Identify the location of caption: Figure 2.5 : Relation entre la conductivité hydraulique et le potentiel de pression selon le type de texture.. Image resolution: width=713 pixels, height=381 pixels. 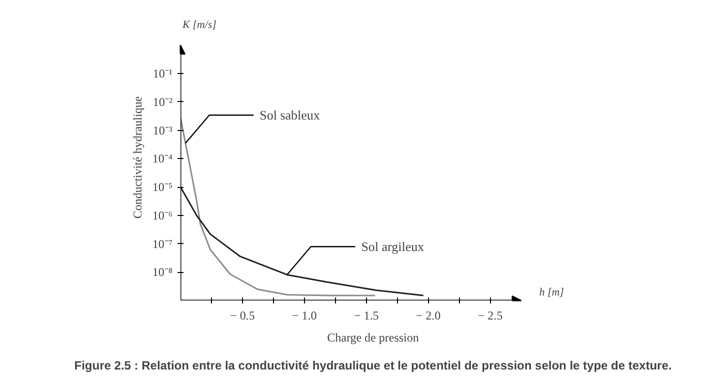
(373, 365).